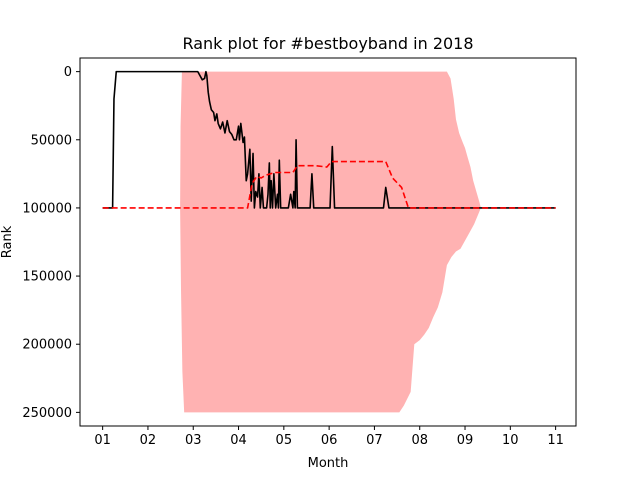  I want to click on x-tick-label: 09, so click(465, 440).